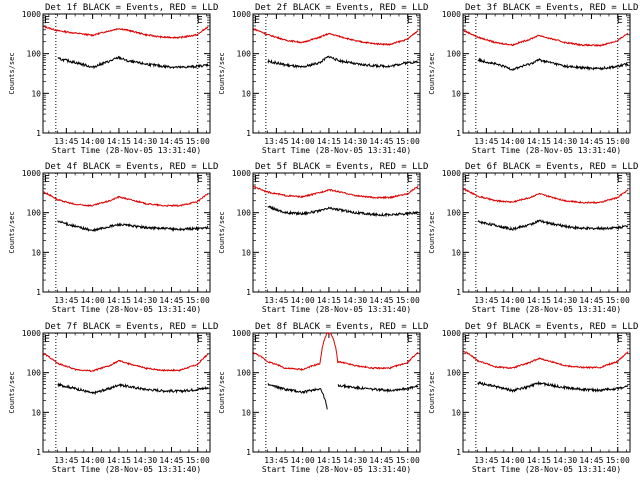  Describe the element at coordinates (551, 327) in the screenshot. I see `chart-title: Det 9f BLACK = Events, RED = LLD` at that location.